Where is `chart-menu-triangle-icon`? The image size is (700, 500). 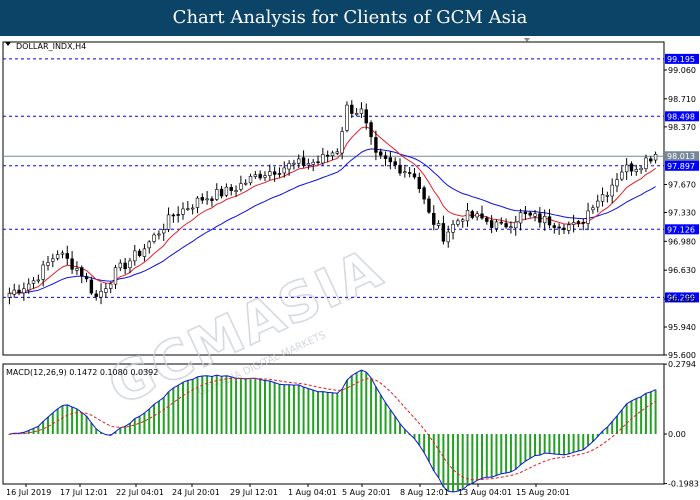
chart-menu-triangle-icon is located at coordinates (8, 44).